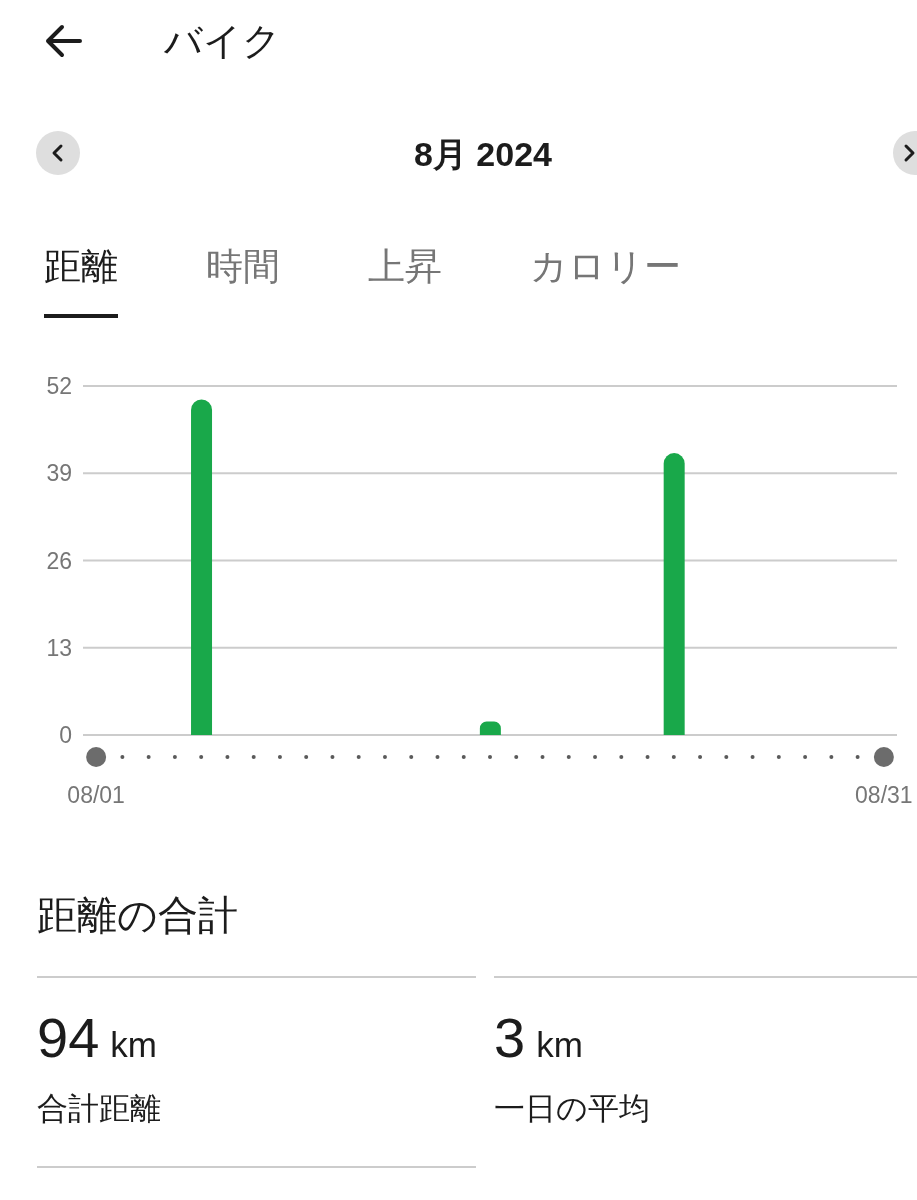  Describe the element at coordinates (96, 795) in the screenshot. I see `x-tick-label: 08/01` at that location.